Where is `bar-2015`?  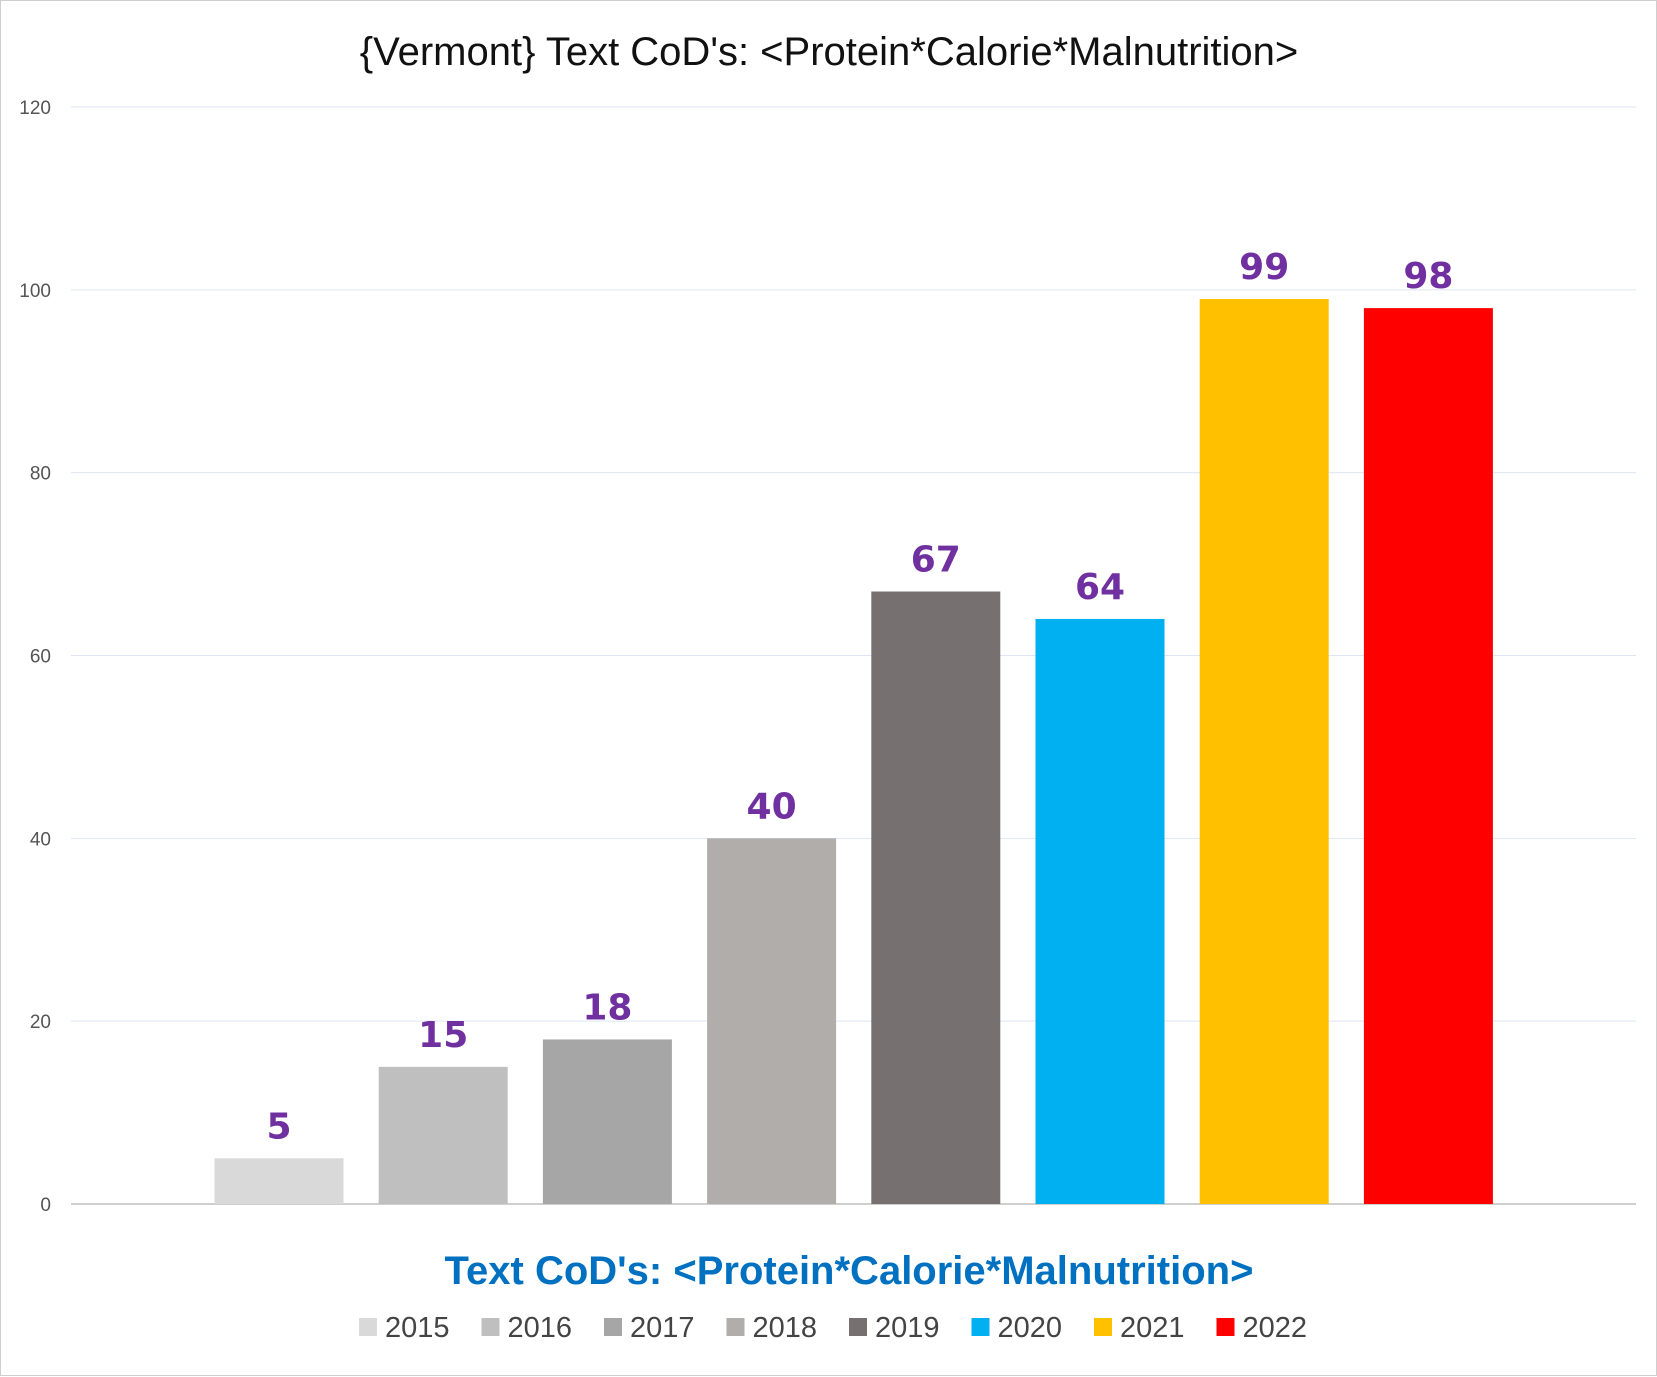 bar-2015 is located at coordinates (279, 1181).